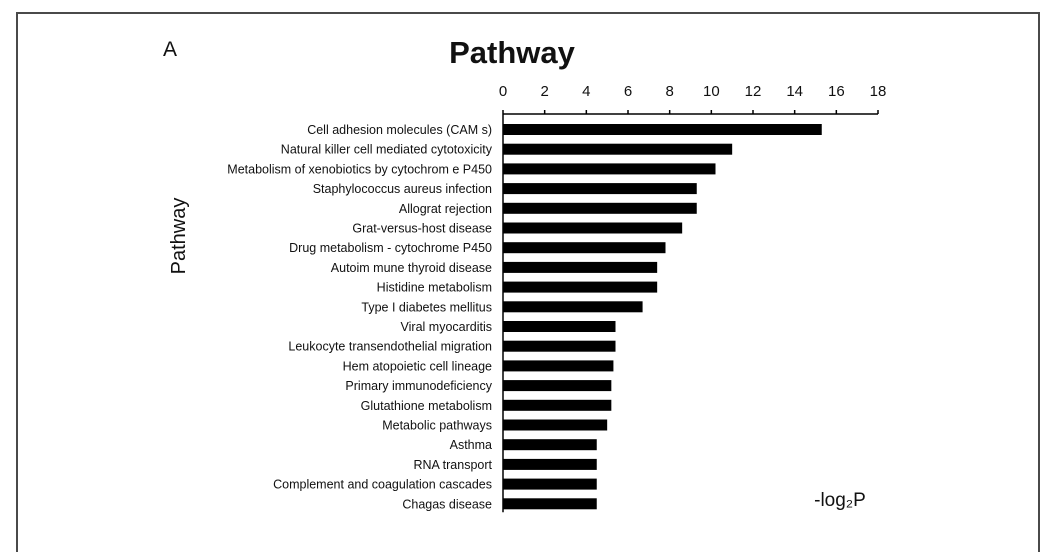  What do you see at coordinates (669, 91) in the screenshot?
I see `x-tick-label: 8` at bounding box center [669, 91].